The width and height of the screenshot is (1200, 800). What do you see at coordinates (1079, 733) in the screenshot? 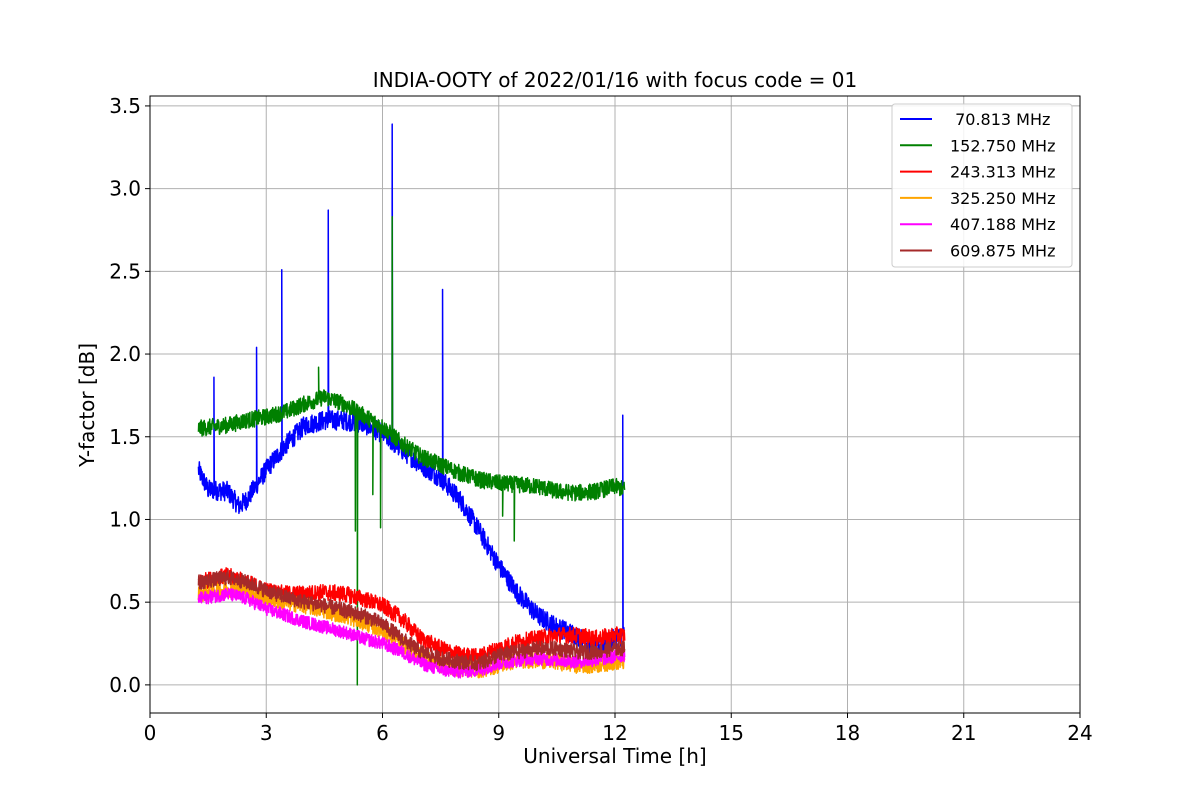
I see `x-tick-label: 24` at bounding box center [1079, 733].